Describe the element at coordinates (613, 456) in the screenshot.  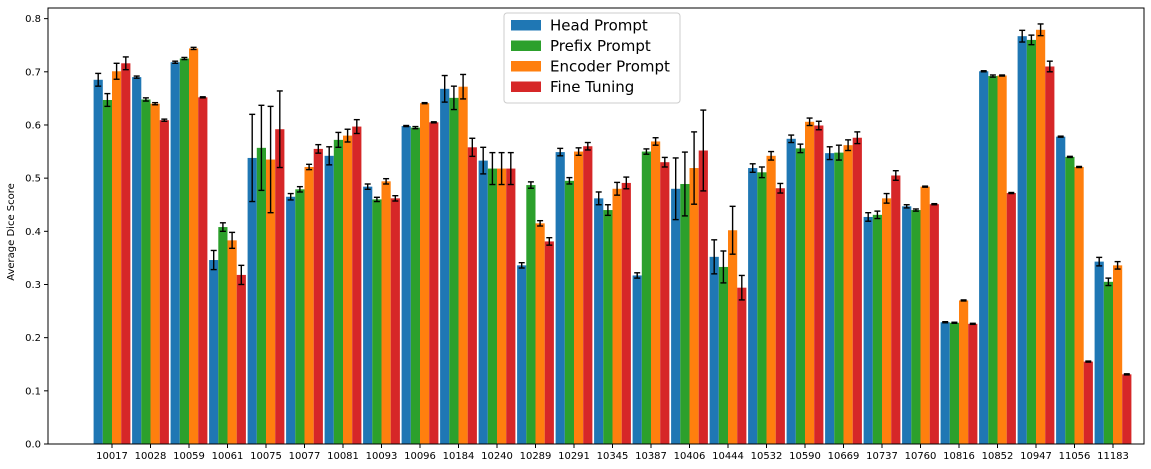
I see `x-tick-label: 10345` at that location.